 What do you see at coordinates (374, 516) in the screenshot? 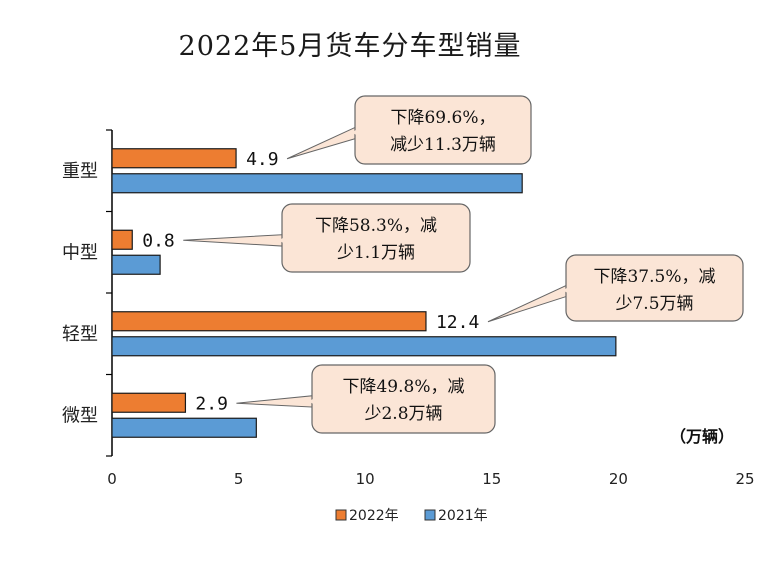
I see `legend-label-2022: 2022年` at bounding box center [374, 516].